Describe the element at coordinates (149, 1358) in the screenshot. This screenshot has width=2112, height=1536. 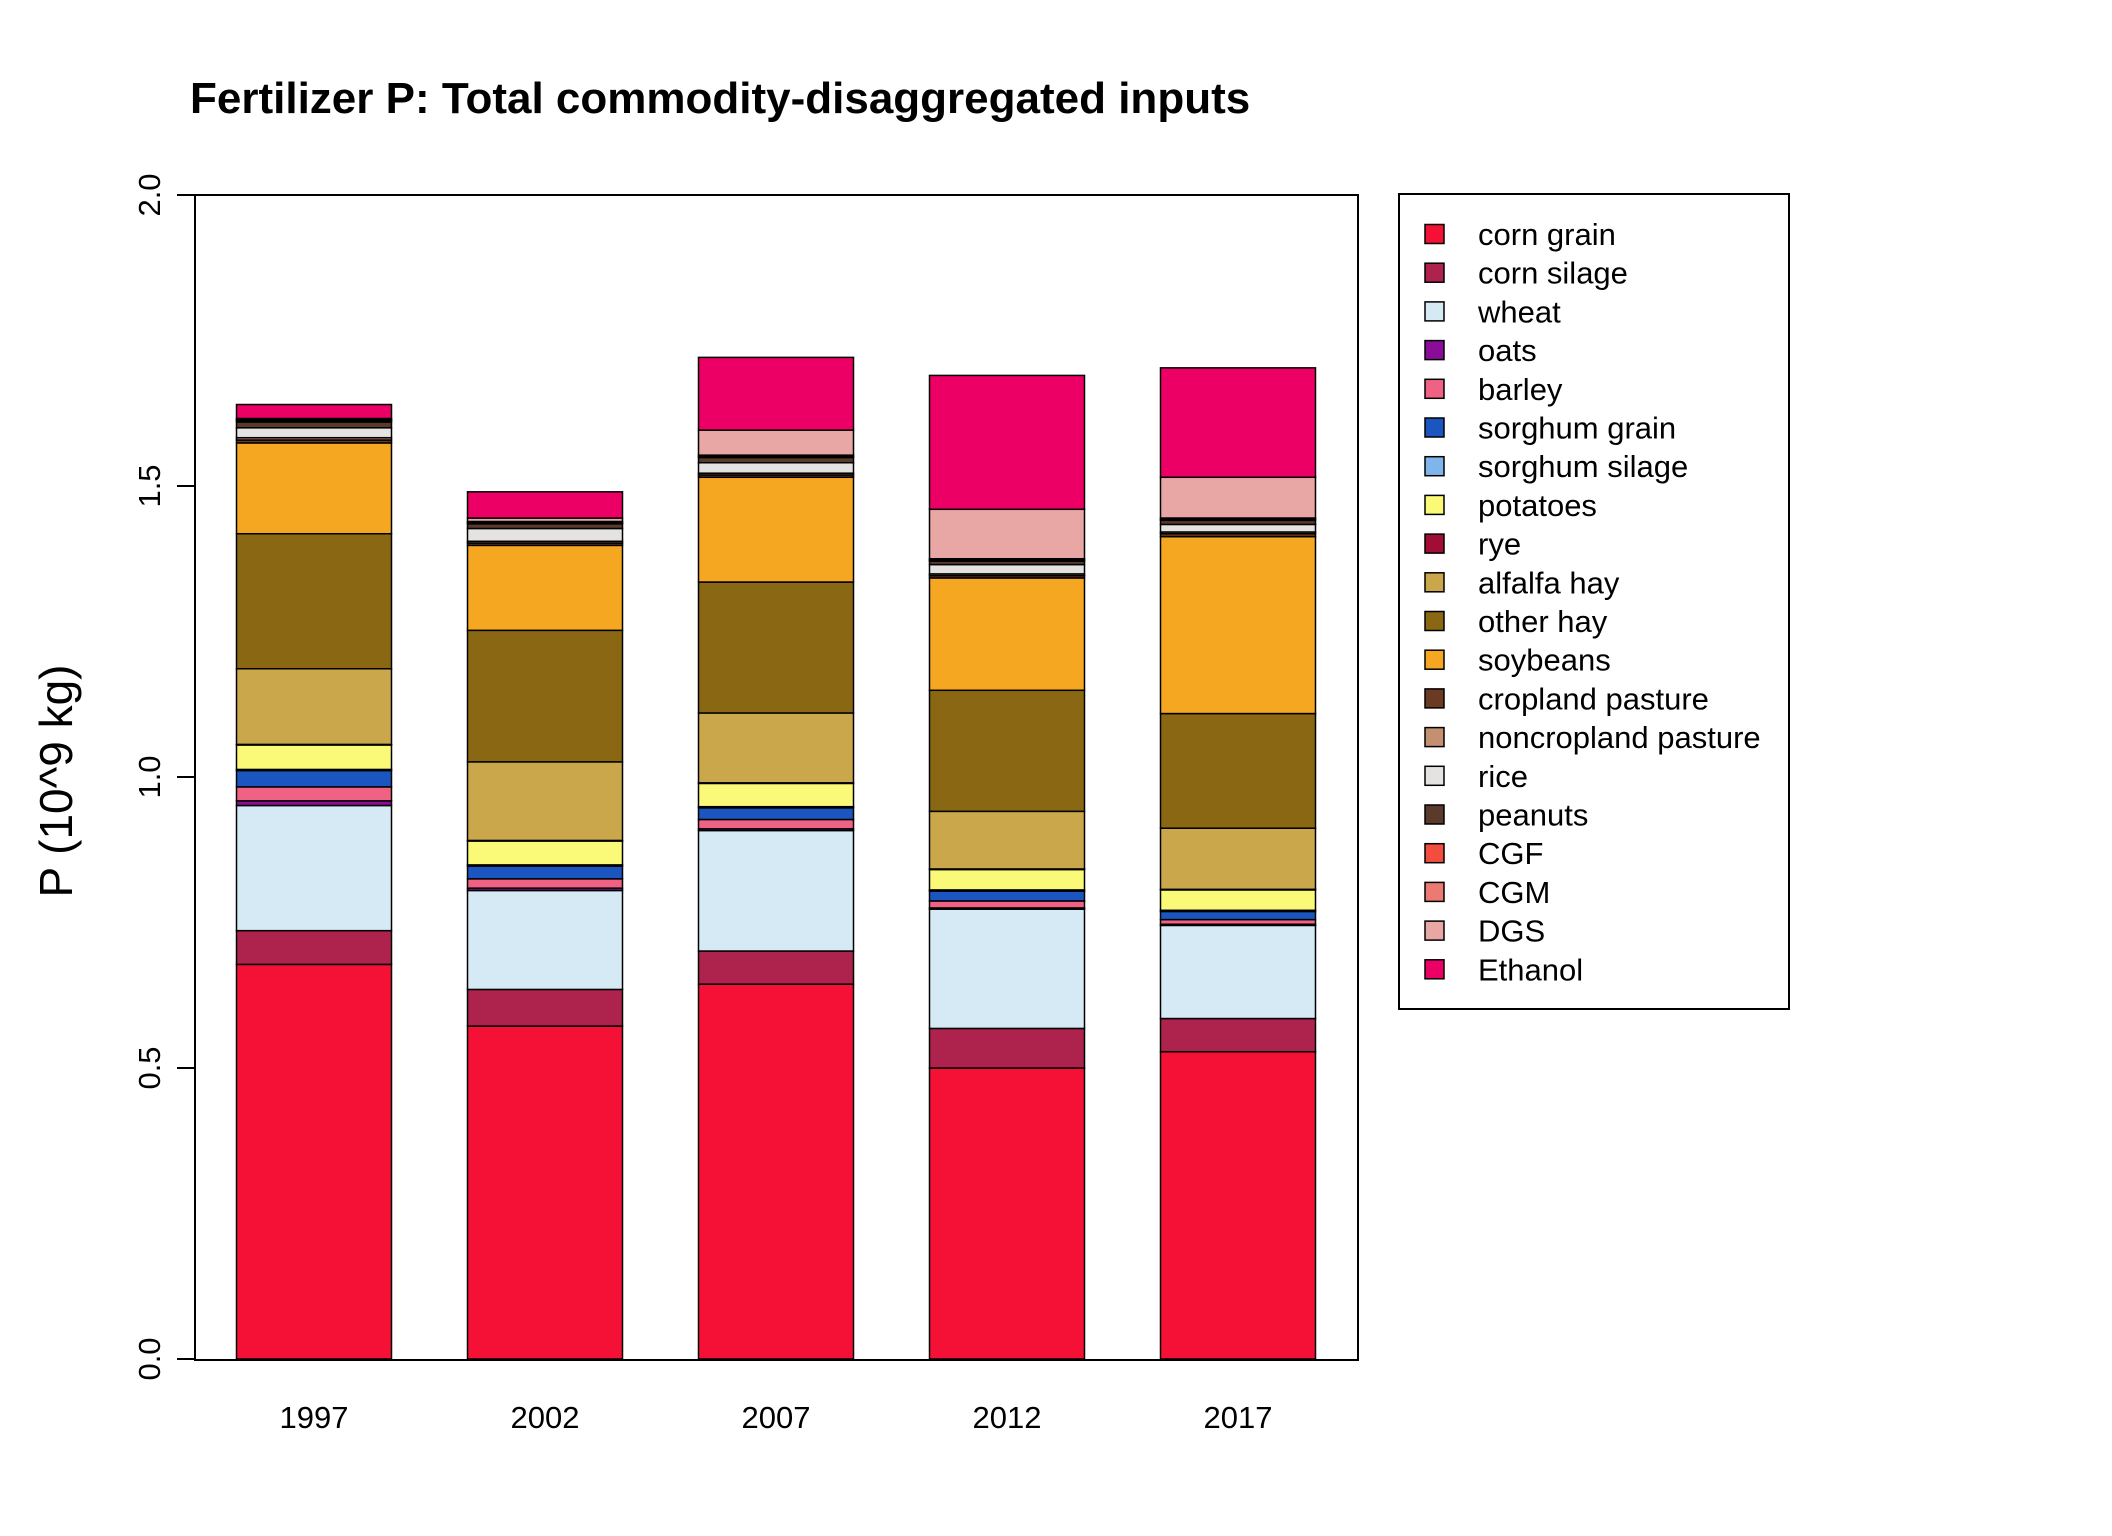
I see `y-tick-label: 0.0` at that location.